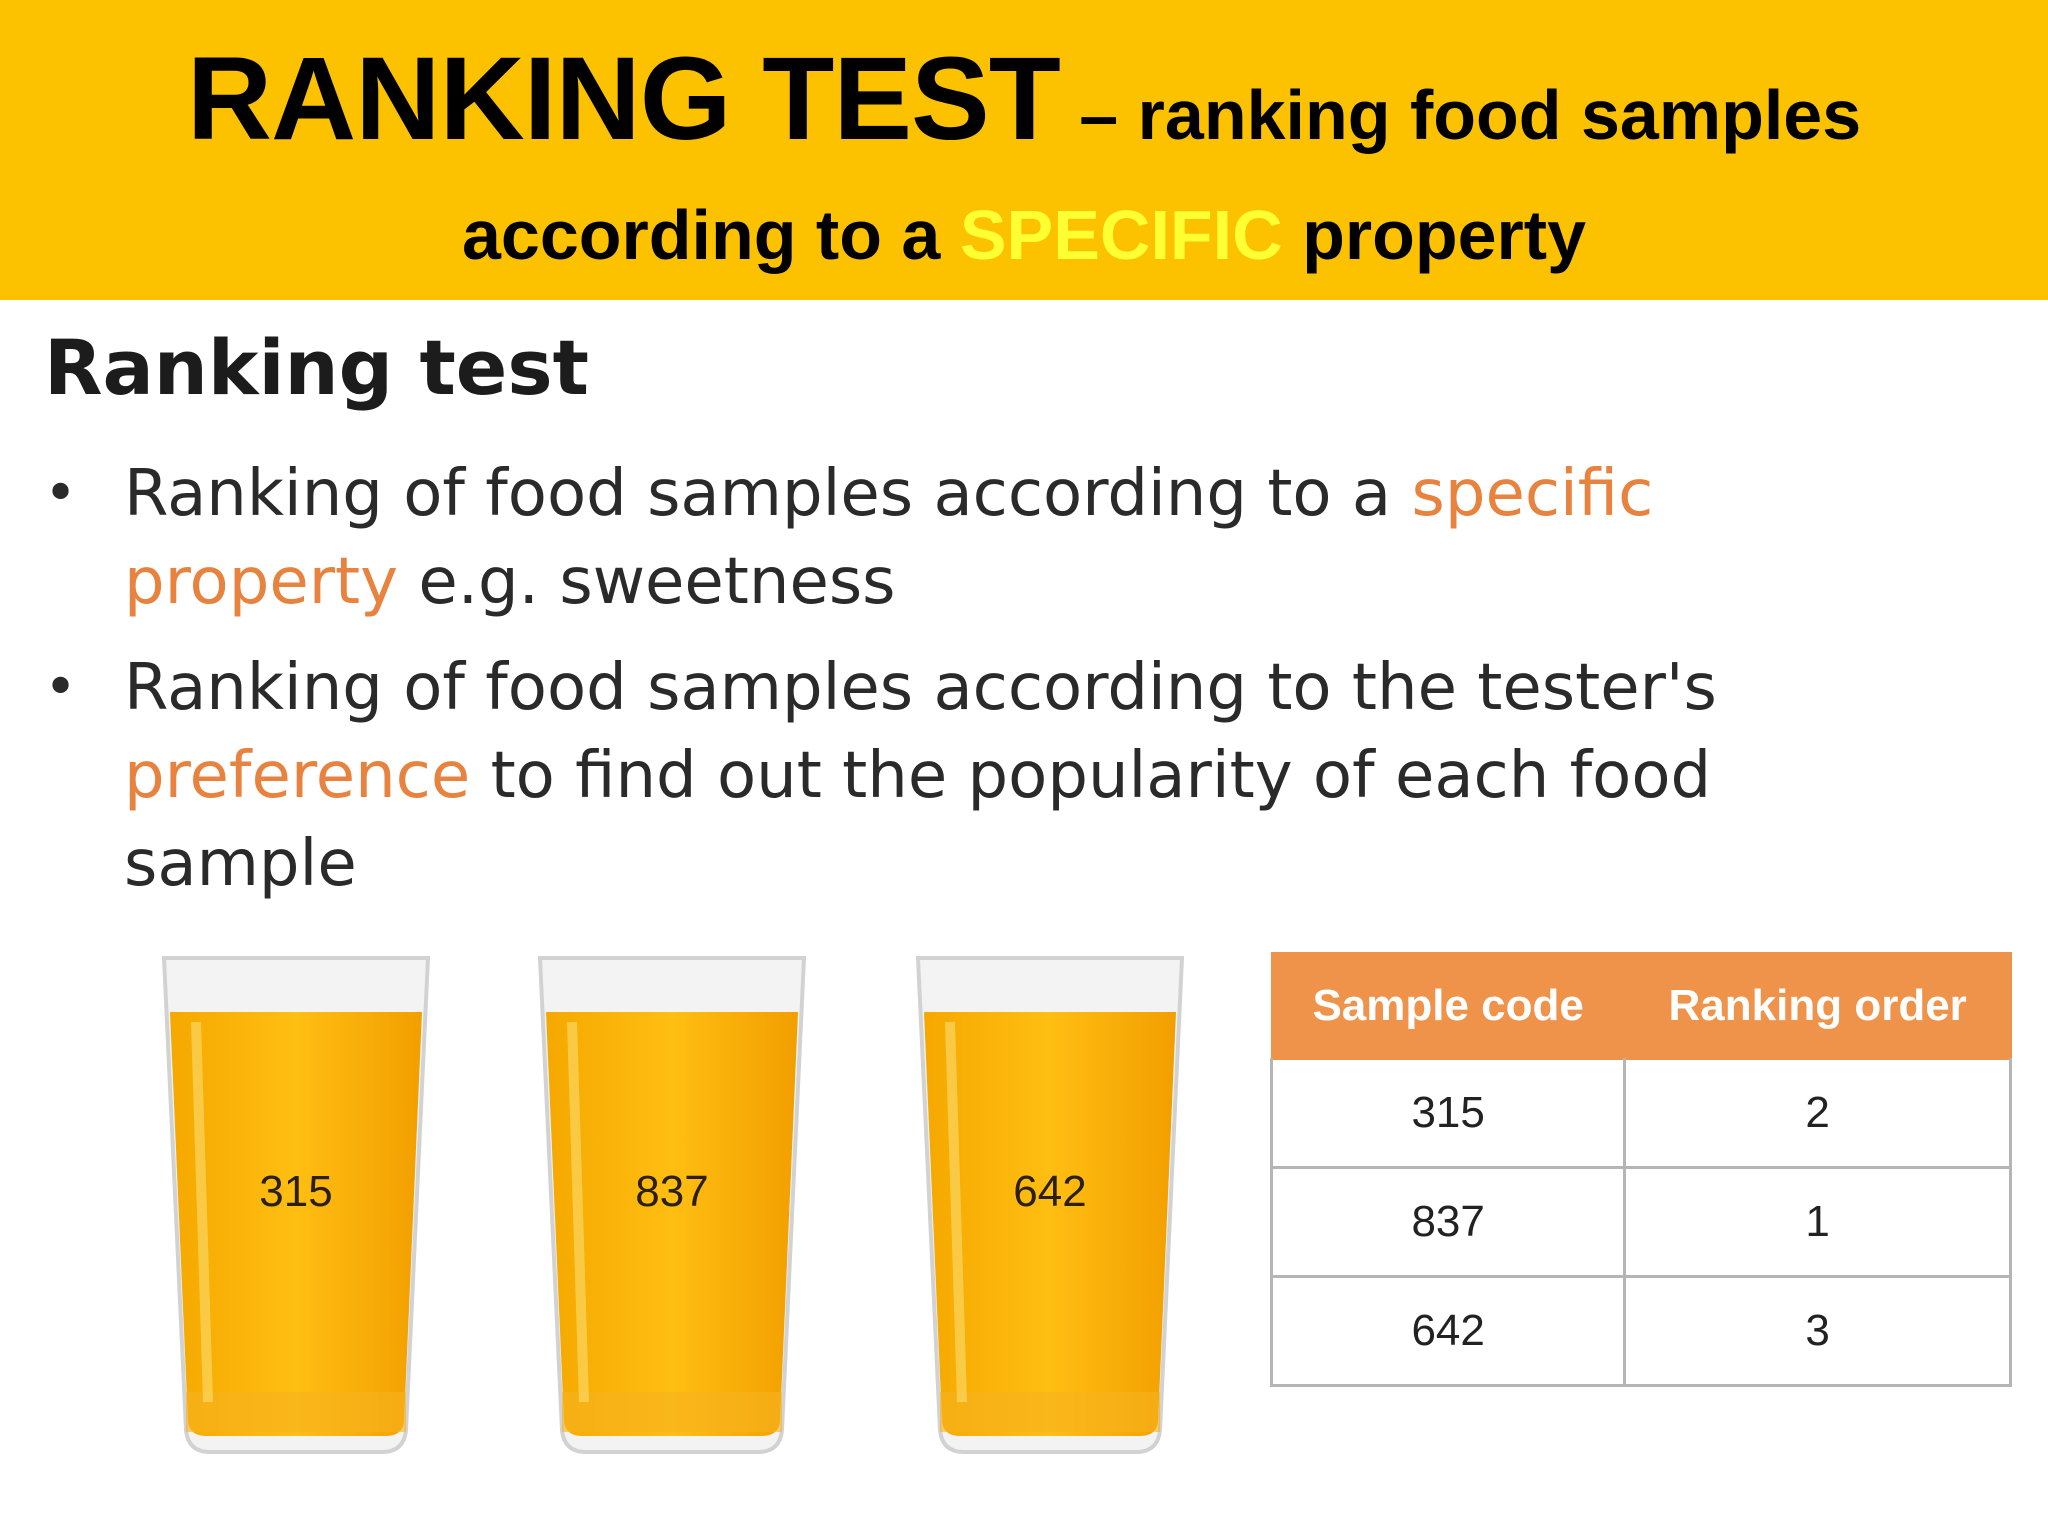 This screenshot has height=1536, width=2048. I want to click on juice-glass-image: 315, so click(296, 1207).